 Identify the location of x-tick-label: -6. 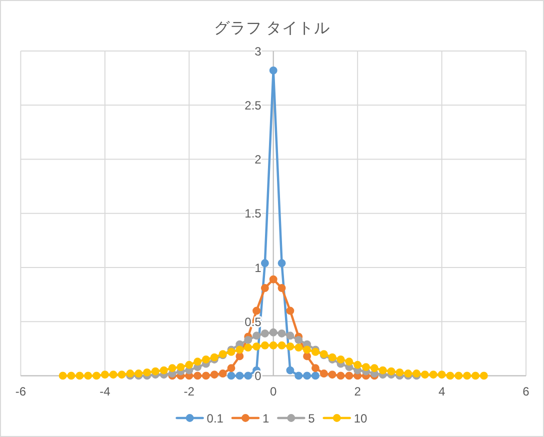
(20, 391).